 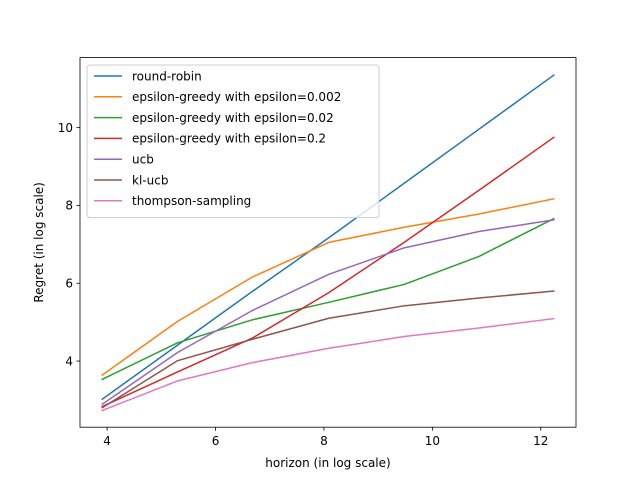 What do you see at coordinates (107, 441) in the screenshot?
I see `x-tick-label: 4` at bounding box center [107, 441].